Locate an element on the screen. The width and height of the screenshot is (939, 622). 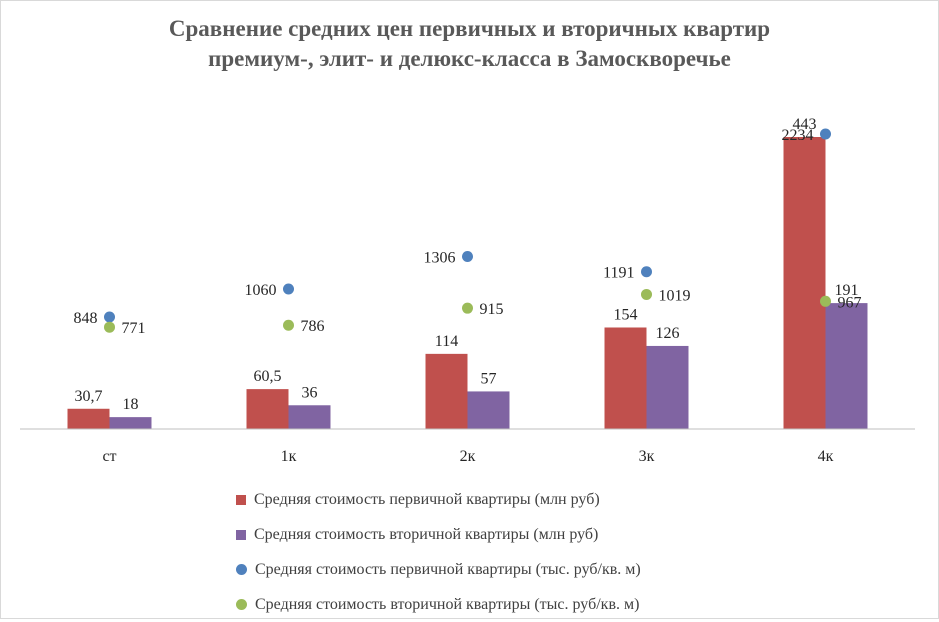
dot-label-secondary-3: 1019 is located at coordinates (675, 295).